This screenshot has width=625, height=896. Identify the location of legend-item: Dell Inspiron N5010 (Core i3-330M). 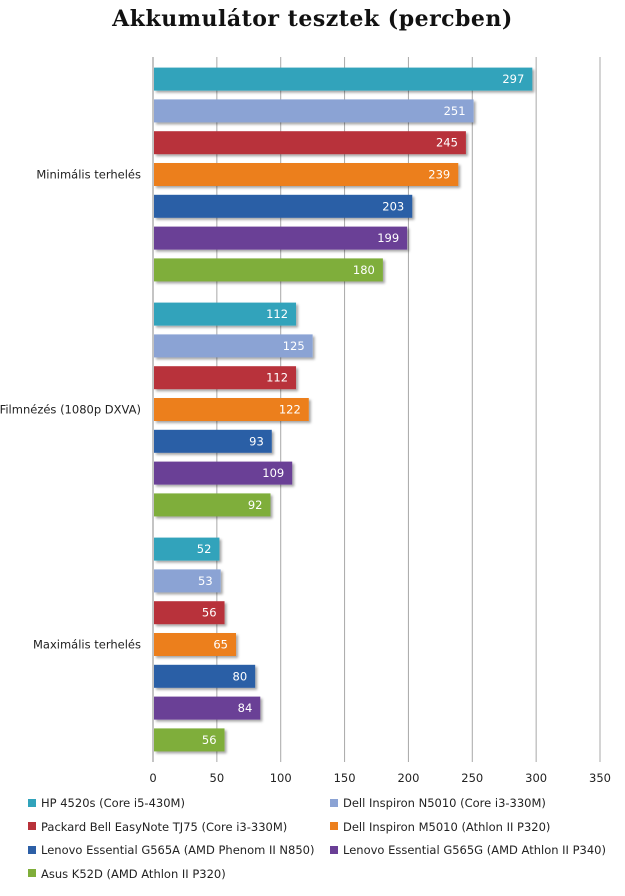
(438, 803).